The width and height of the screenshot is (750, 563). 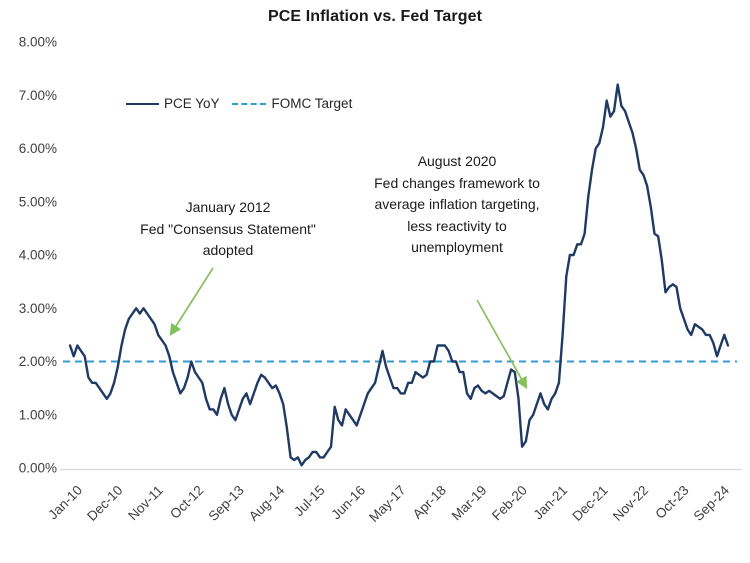 I want to click on x-tick-label: Dec-21, so click(x=589, y=503).